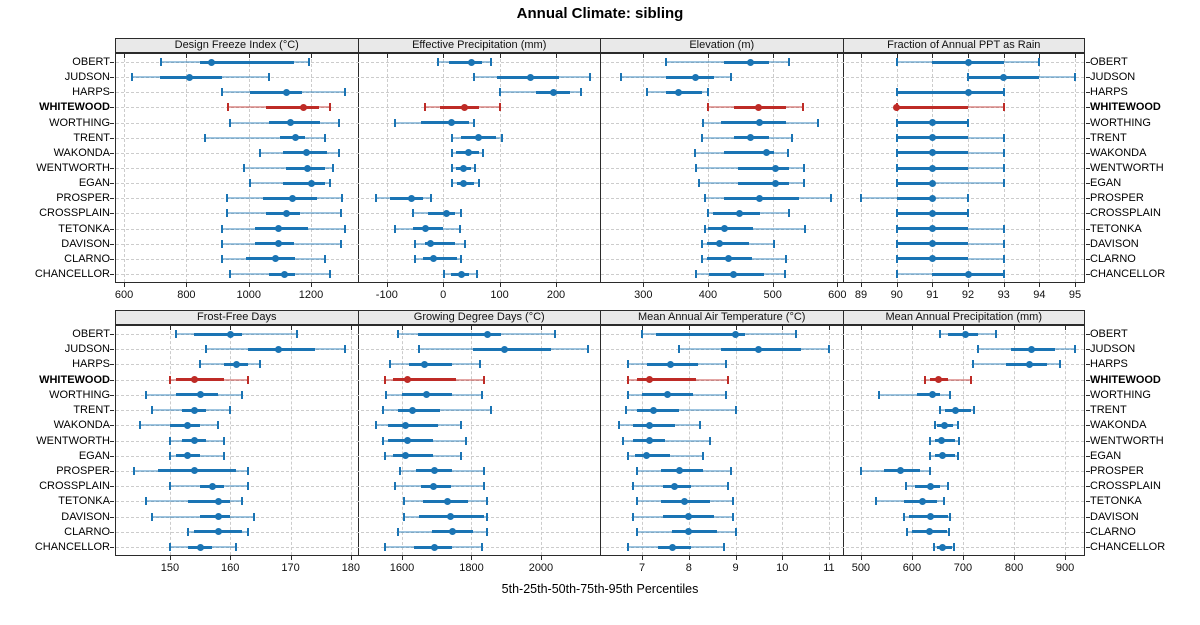 This screenshot has width=1200, height=625. Describe the element at coordinates (722, 317) in the screenshot. I see `panel-header: Mean Annual Air Temperature (°C)` at that location.